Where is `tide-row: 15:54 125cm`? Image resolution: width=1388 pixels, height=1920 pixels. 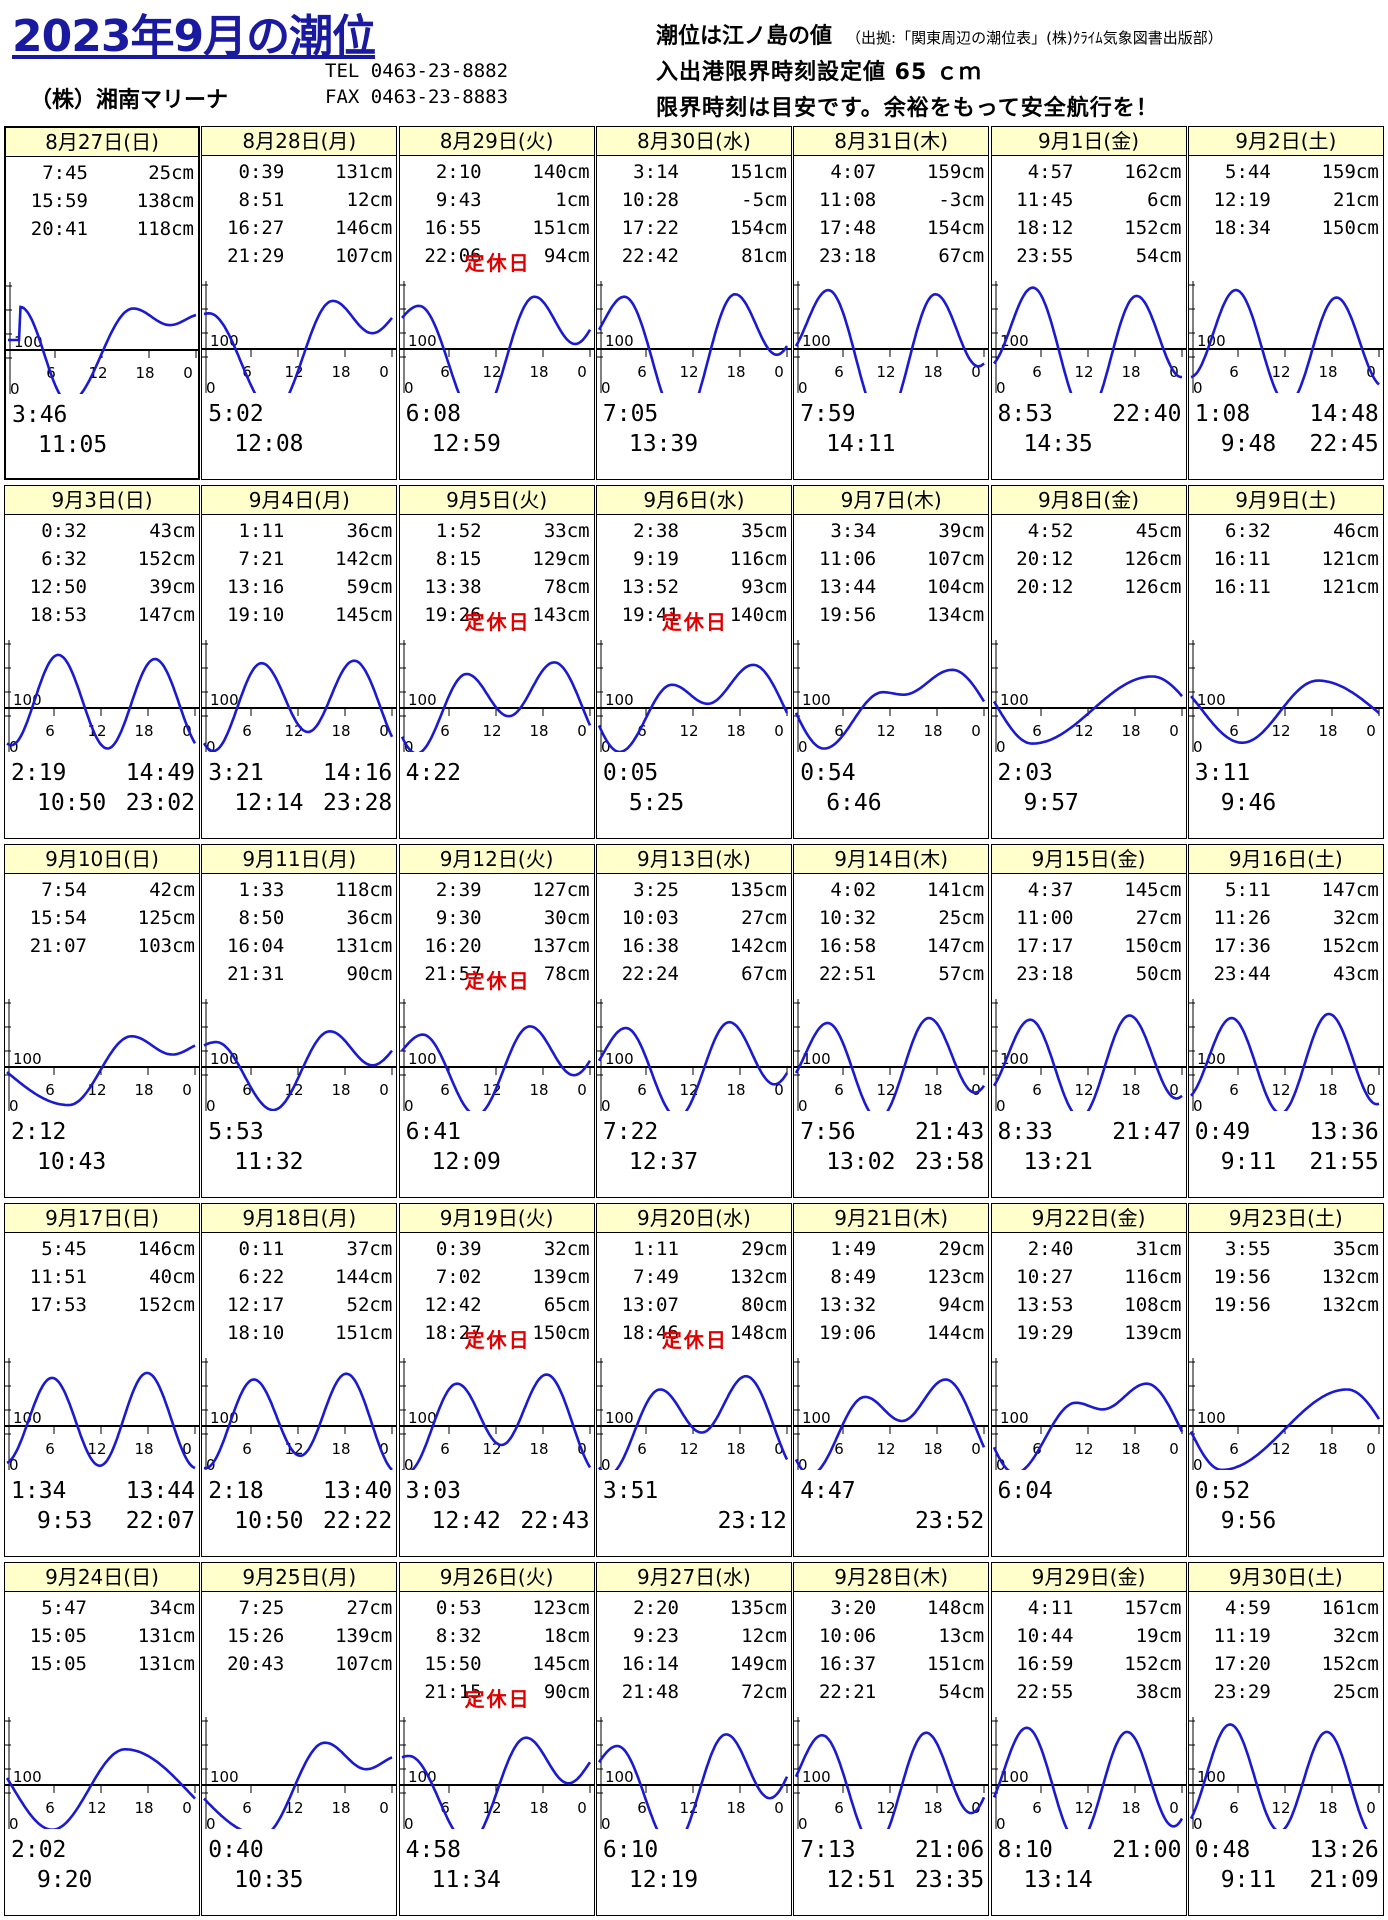
tide-row: 15:54 125cm is located at coordinates (102, 918).